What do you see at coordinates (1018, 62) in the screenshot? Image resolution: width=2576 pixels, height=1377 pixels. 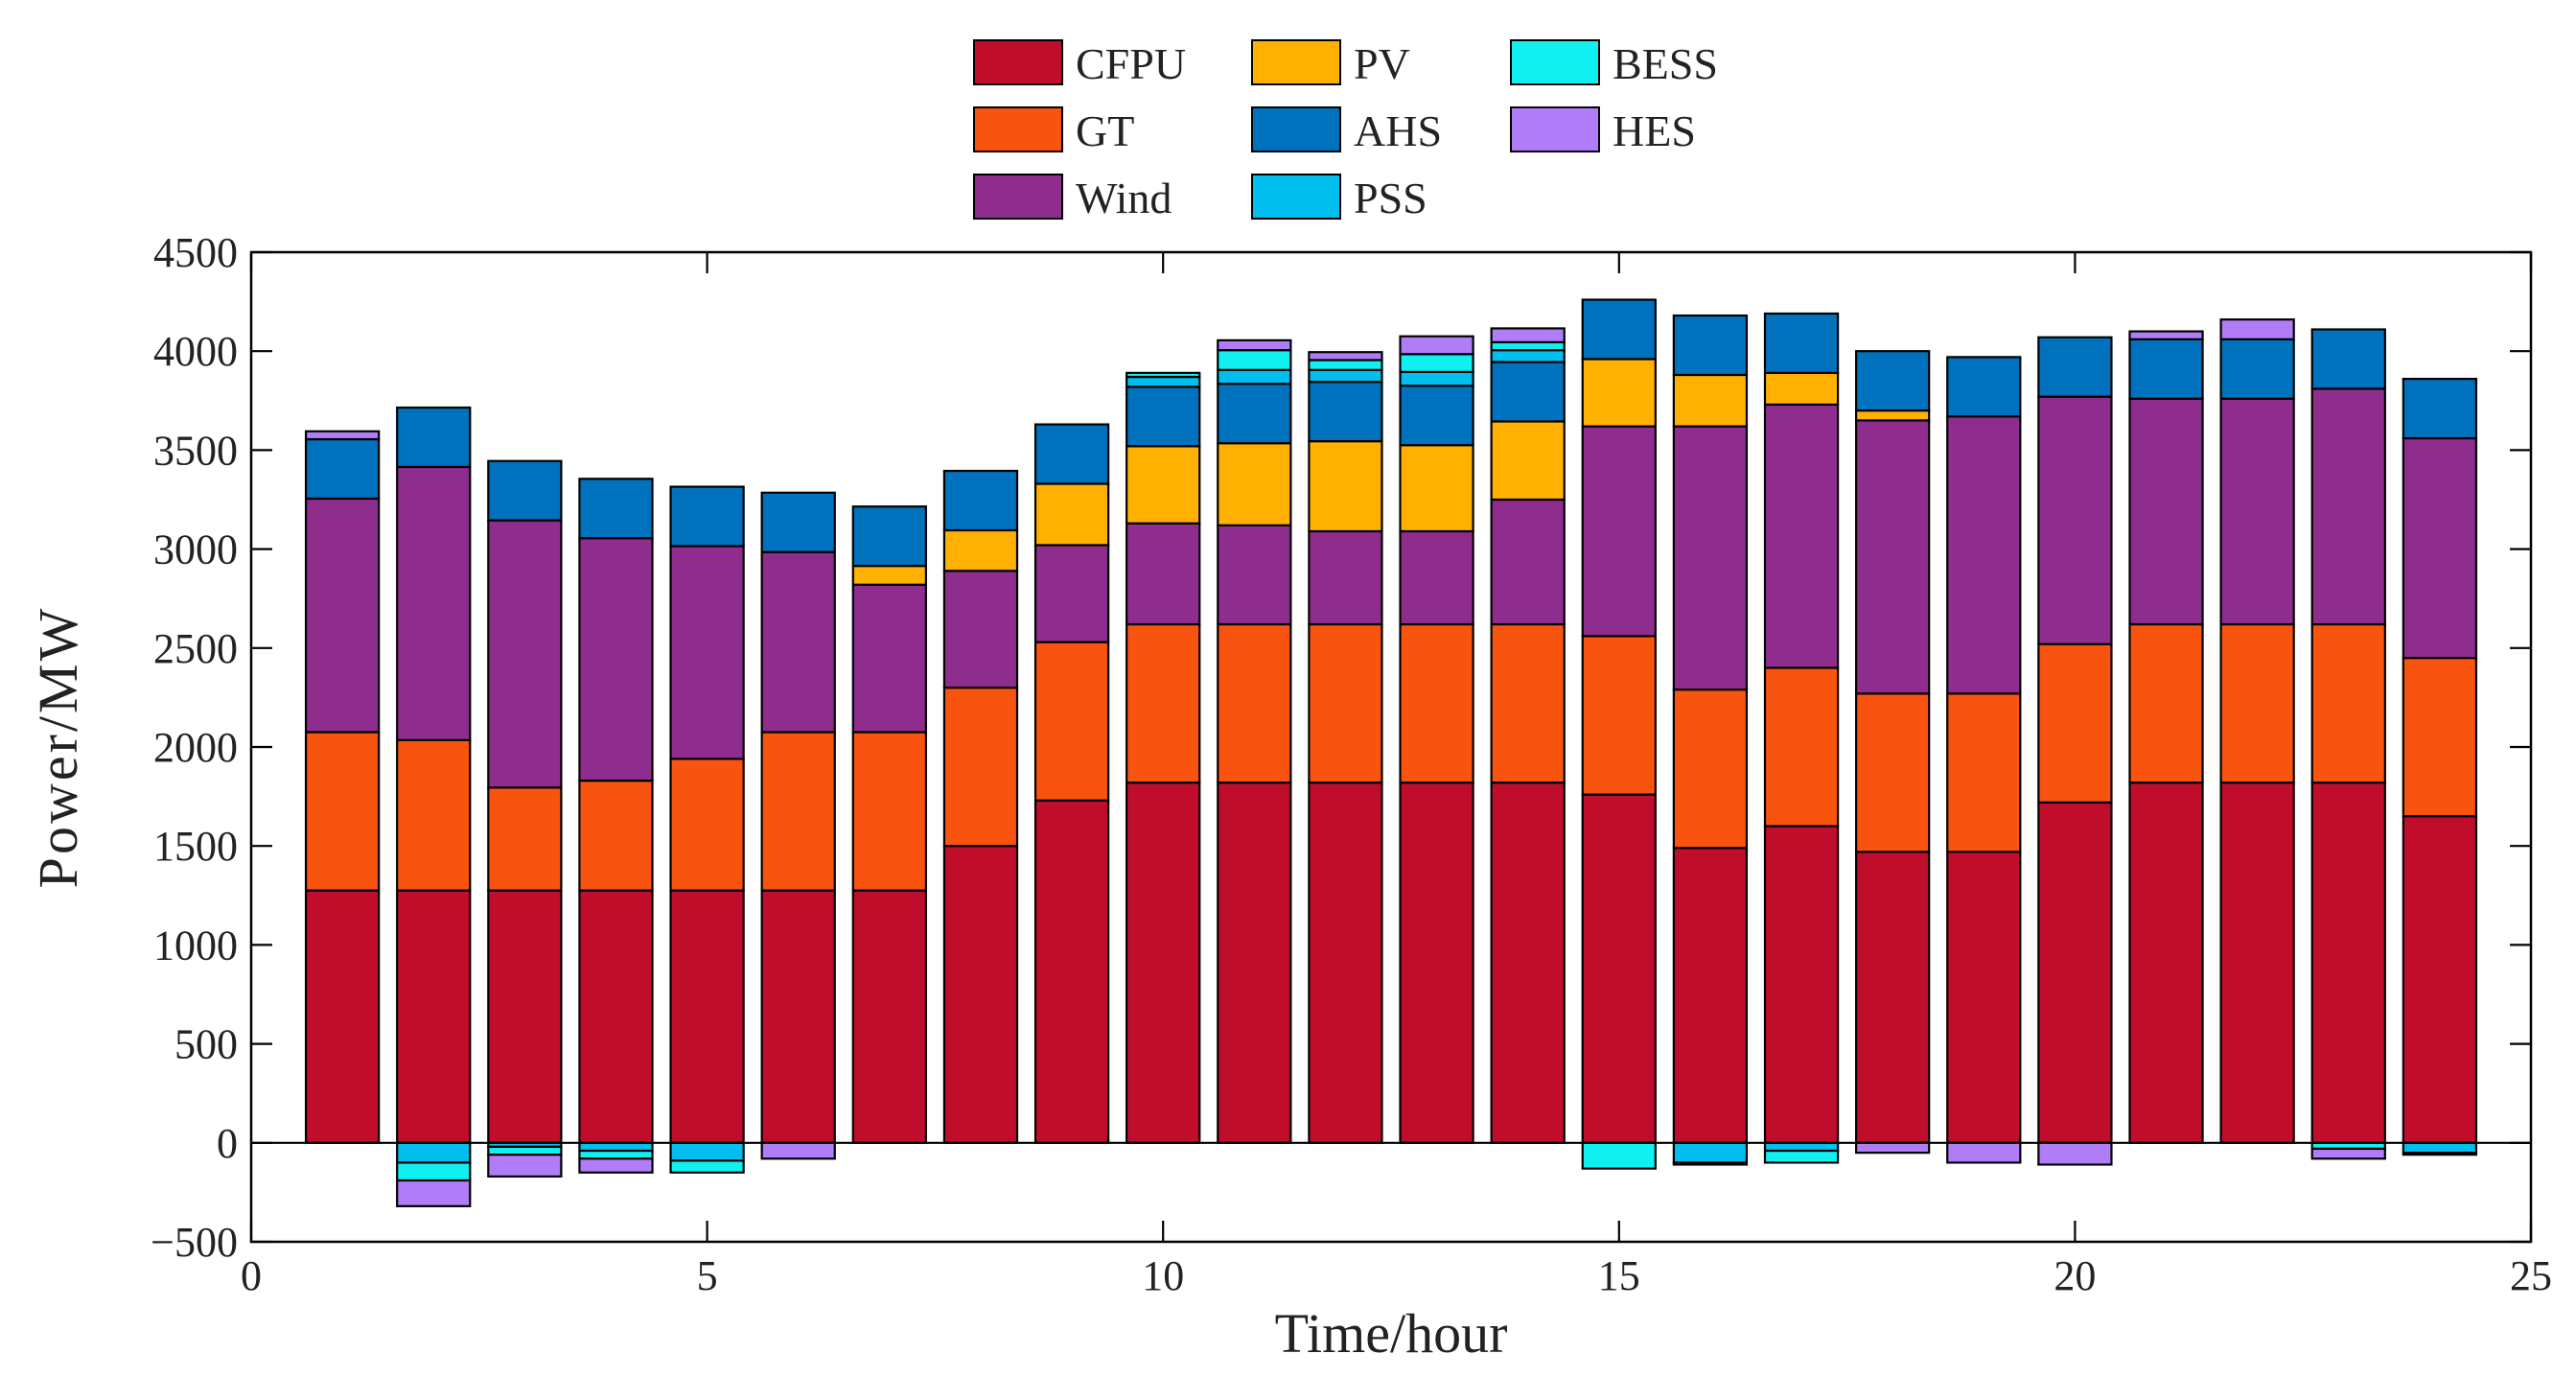 I see `legend-swatch-cfpu` at bounding box center [1018, 62].